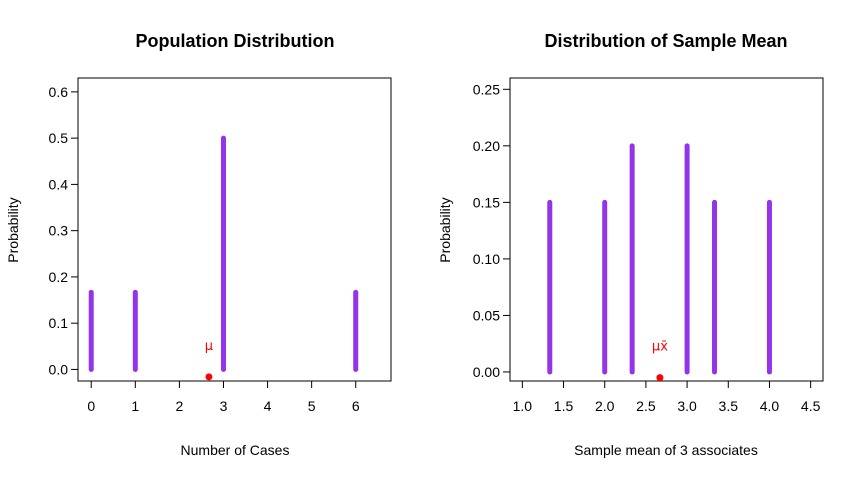 This screenshot has height=480, width=864. I want to click on y-tick-label: 0.25, so click(486, 89).